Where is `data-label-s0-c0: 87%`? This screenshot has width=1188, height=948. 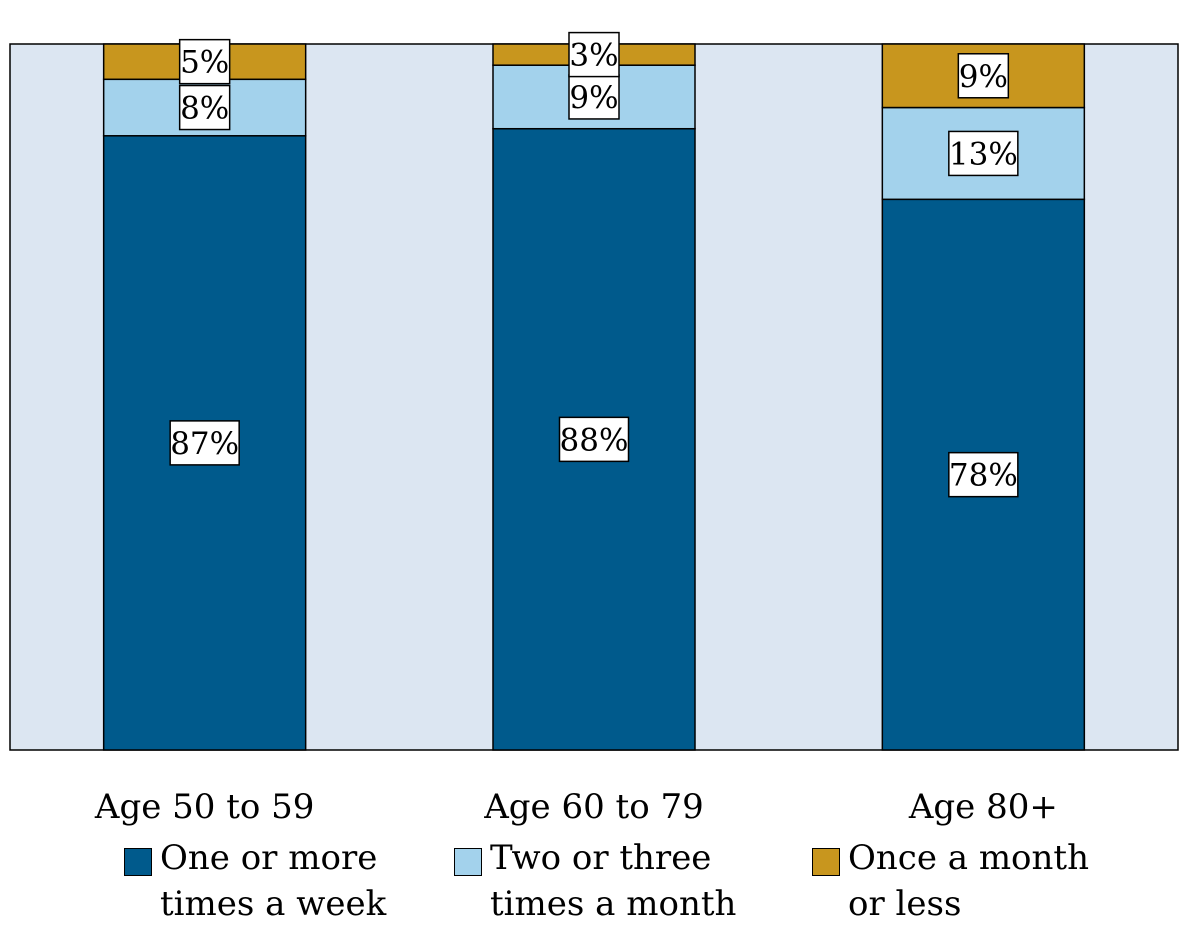 data-label-s0-c0: 87% is located at coordinates (204, 444).